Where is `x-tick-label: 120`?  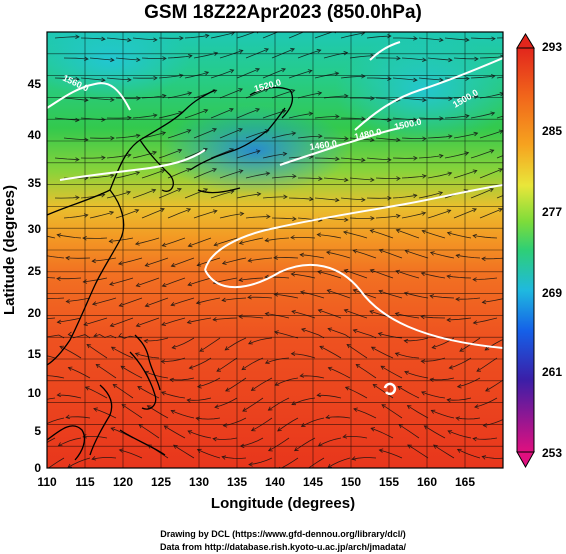
x-tick-label: 120 is located at coordinates (123, 482).